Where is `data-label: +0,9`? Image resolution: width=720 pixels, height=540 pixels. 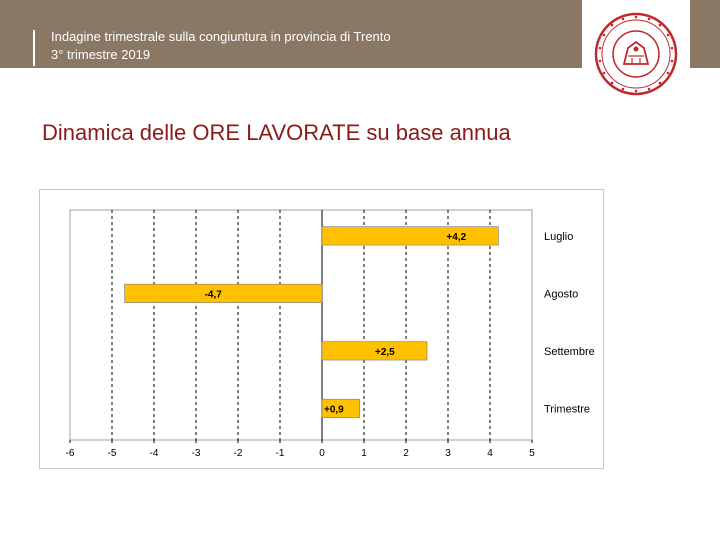
data-label: +0,9 is located at coordinates (334, 409).